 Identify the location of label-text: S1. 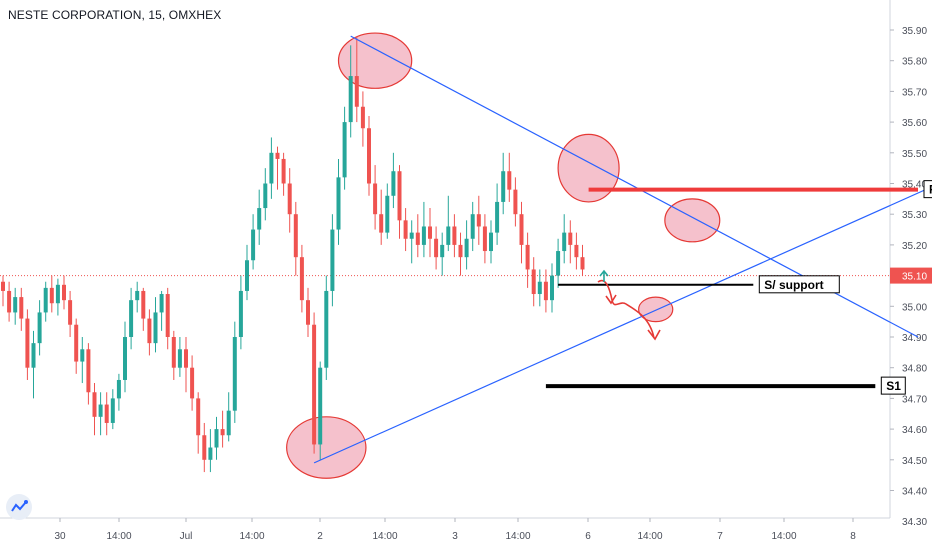
(893, 386).